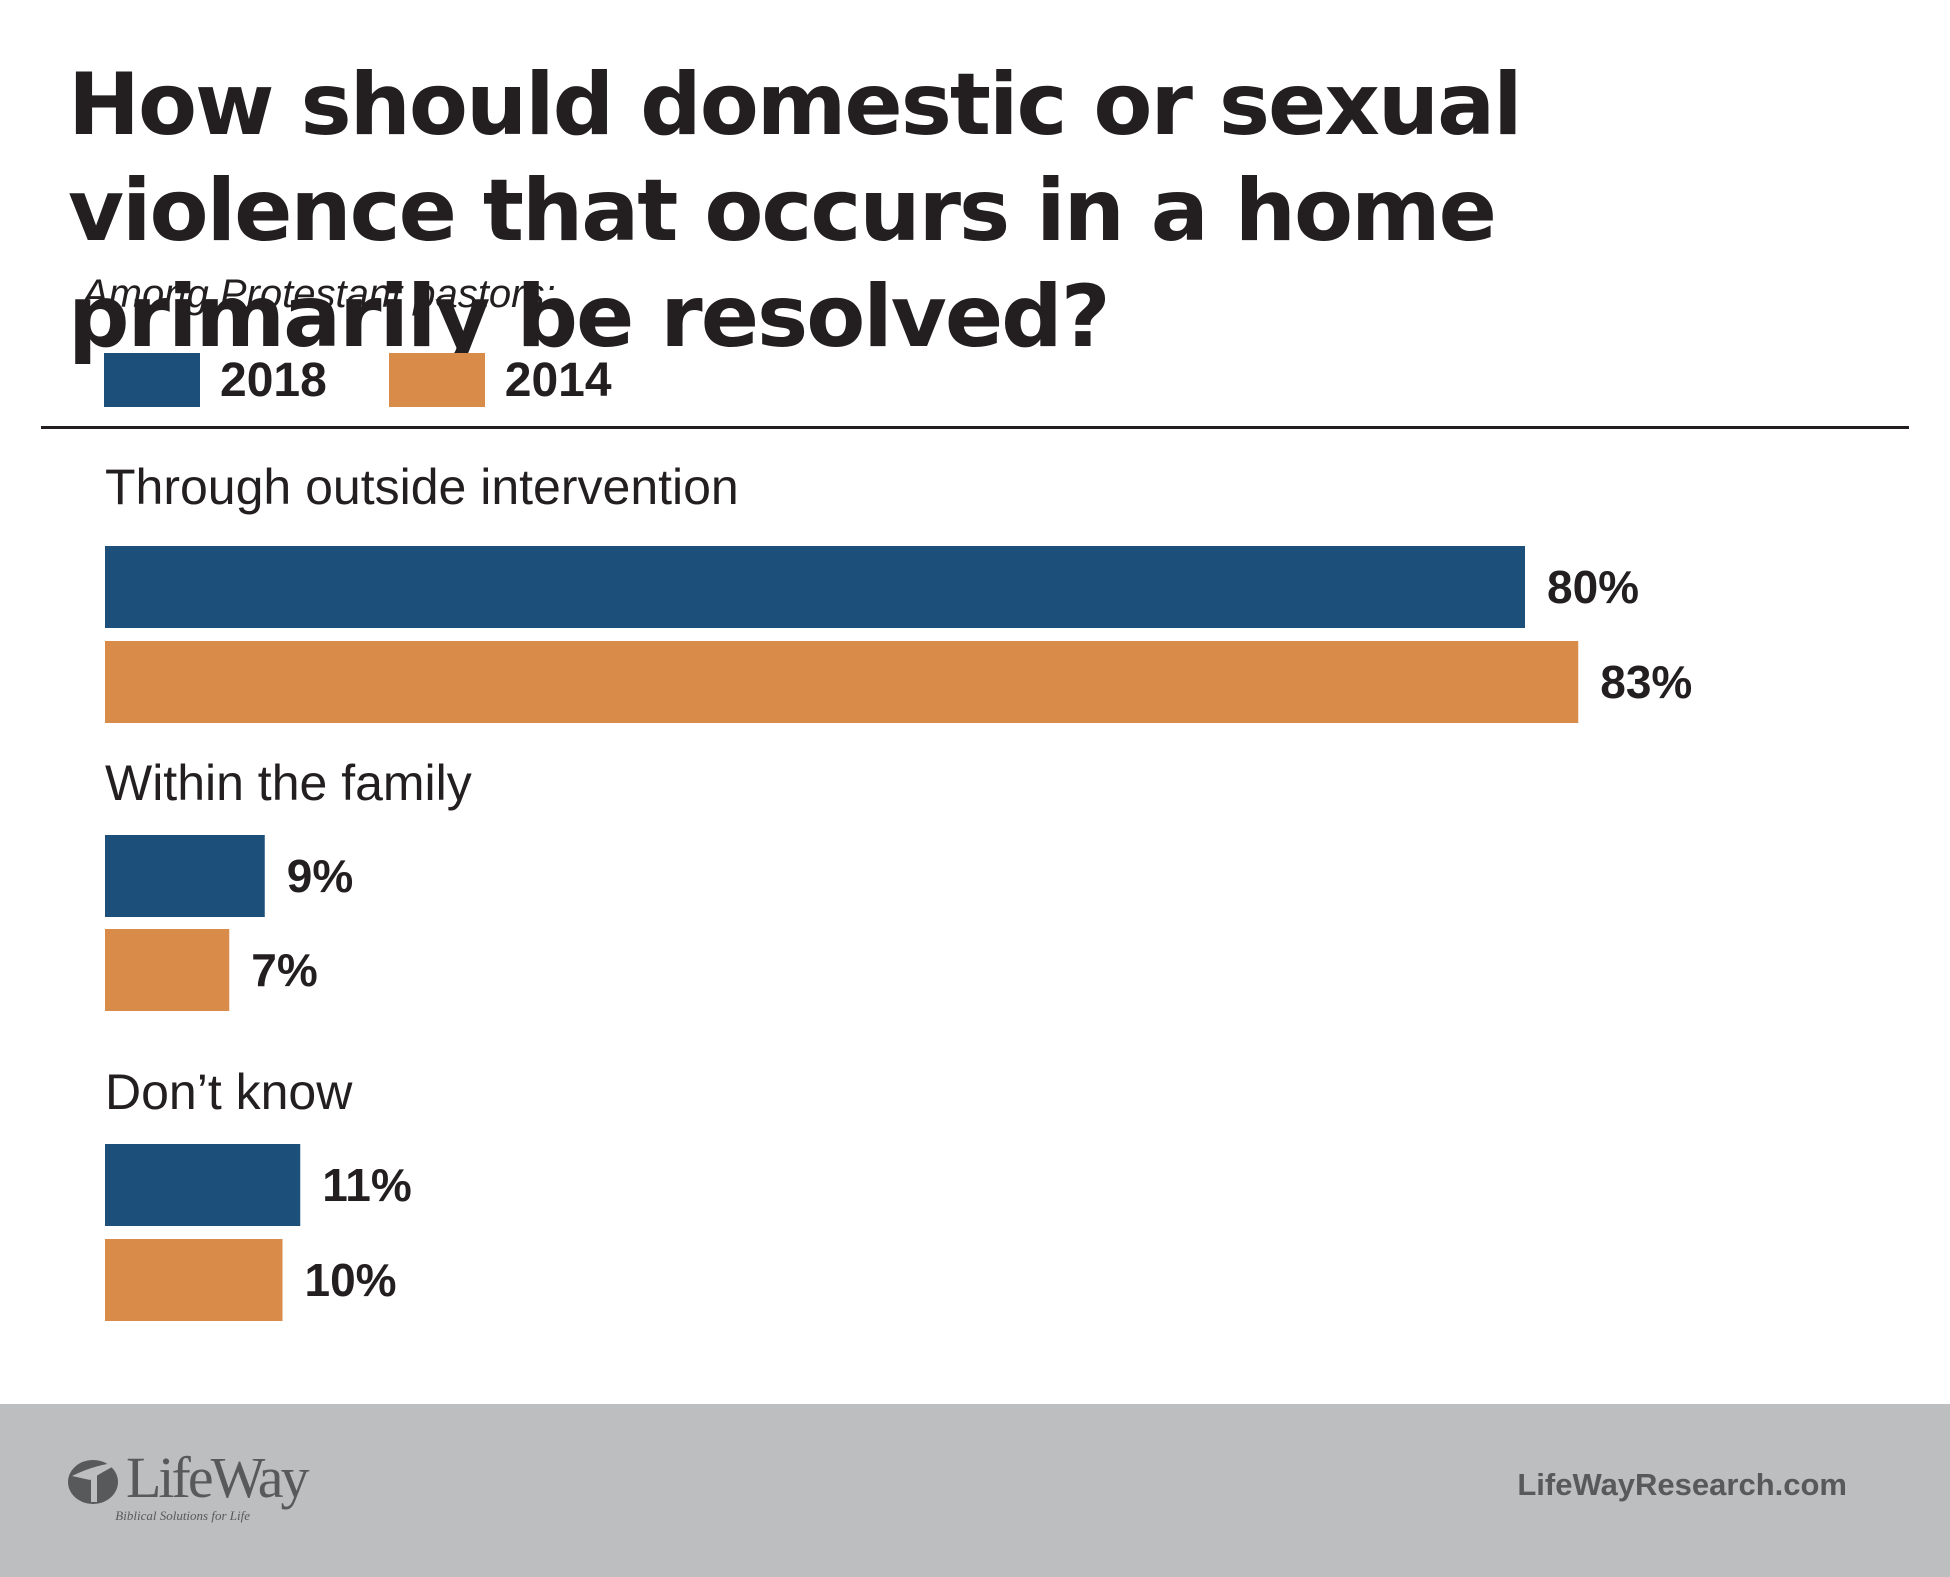 This screenshot has width=1950, height=1577. Describe the element at coordinates (975, 427) in the screenshot. I see `header-divider` at that location.